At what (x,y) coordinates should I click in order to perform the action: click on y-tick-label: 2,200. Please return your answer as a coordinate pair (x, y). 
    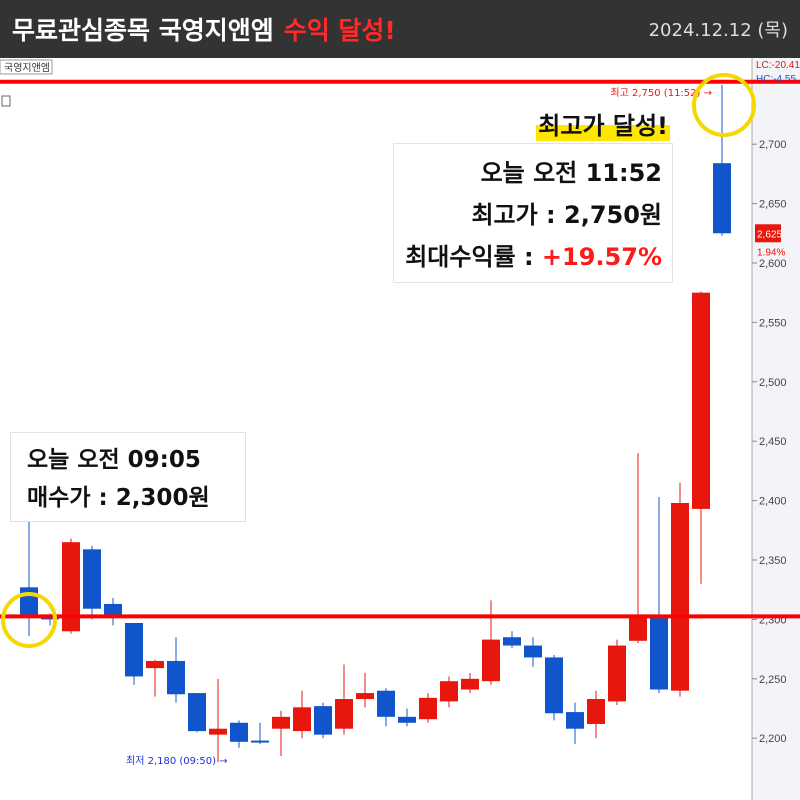
    Looking at the image, I should click on (773, 739).